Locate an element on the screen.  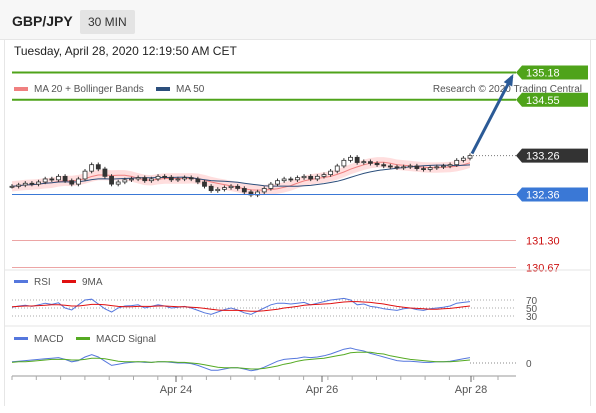
target-arrow-head is located at coordinates (508, 80).